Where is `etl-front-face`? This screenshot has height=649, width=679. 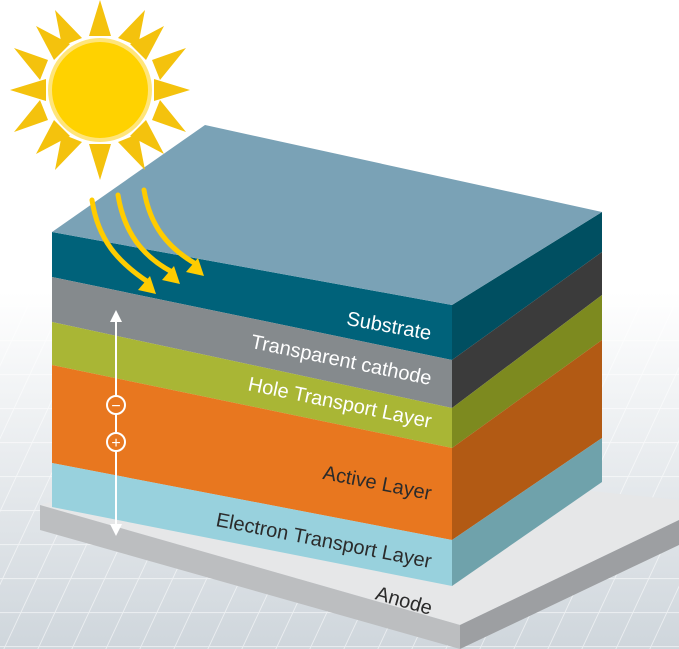
etl-front-face is located at coordinates (252, 524).